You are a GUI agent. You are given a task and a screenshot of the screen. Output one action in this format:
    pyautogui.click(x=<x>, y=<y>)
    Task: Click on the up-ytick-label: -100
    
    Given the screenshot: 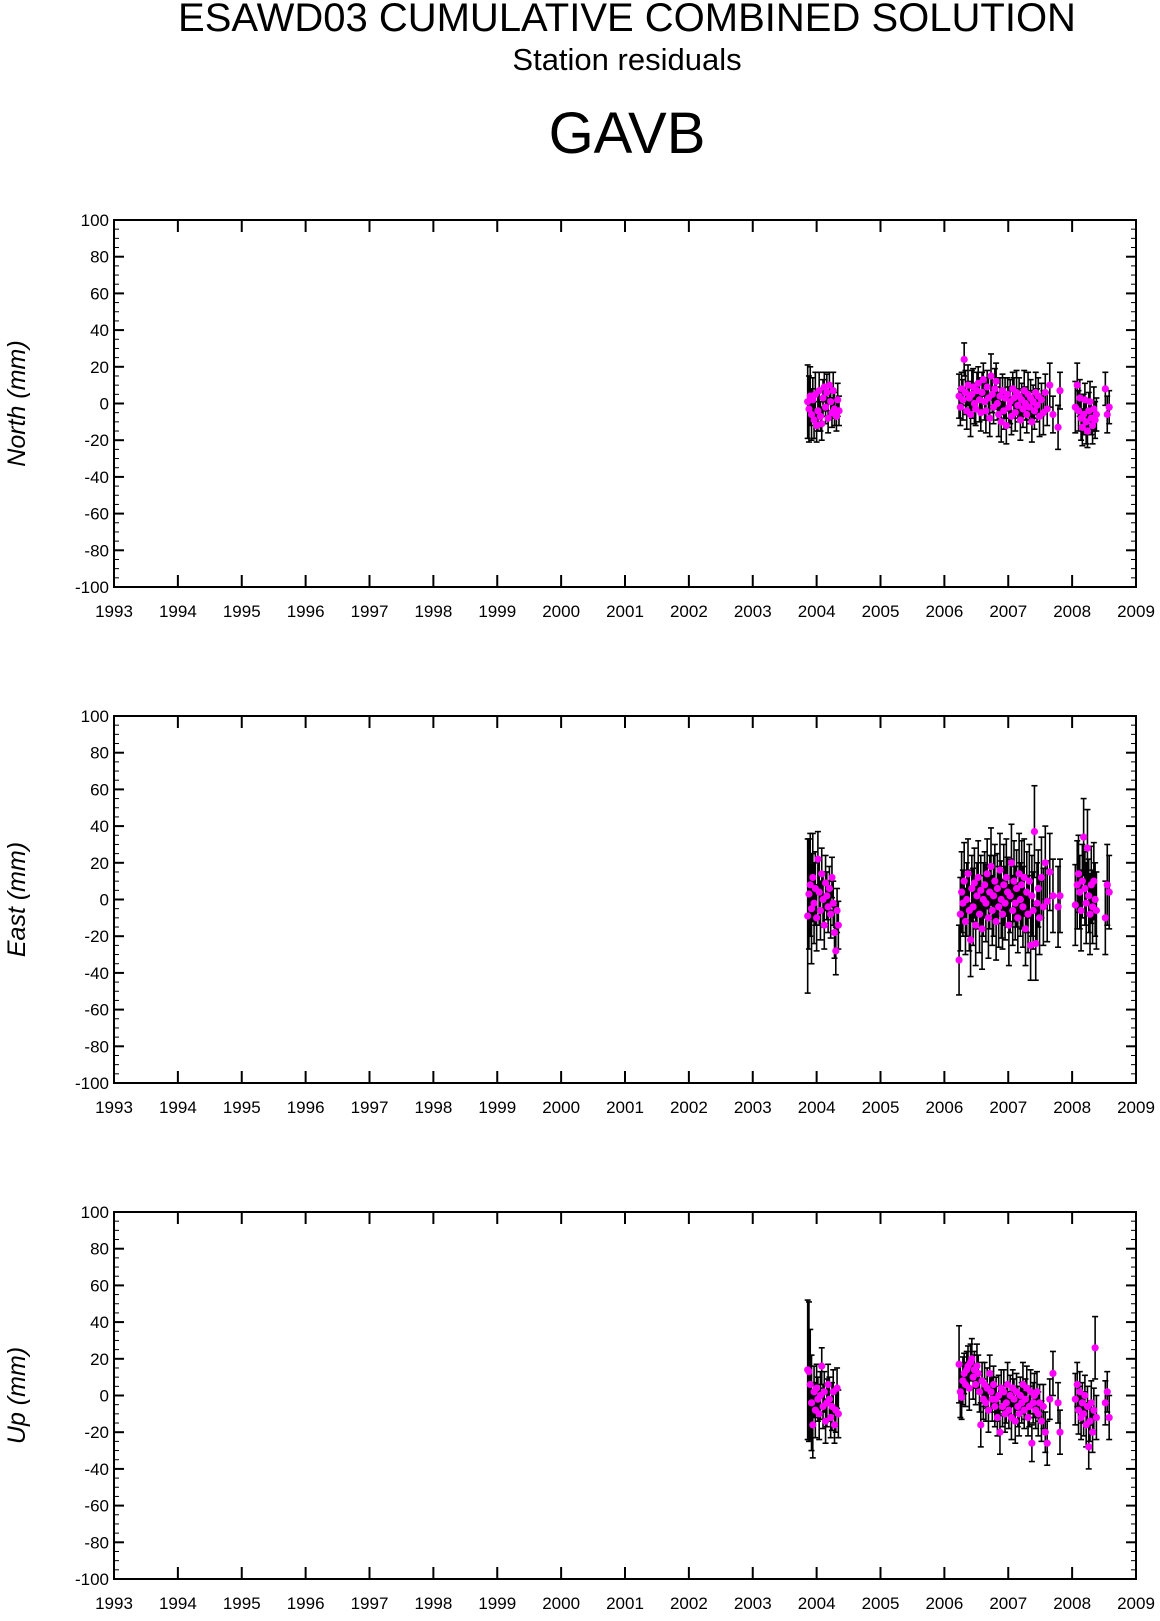 What is the action you would take?
    pyautogui.click(x=92, y=1579)
    